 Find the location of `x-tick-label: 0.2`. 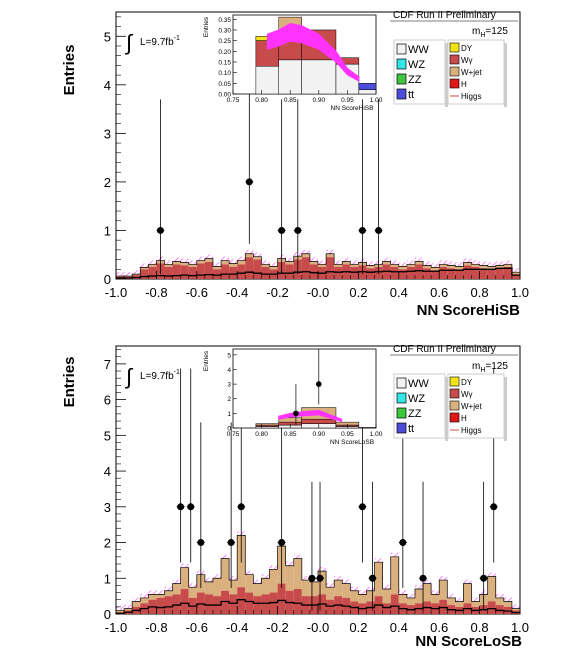

x-tick-label: 0.2 is located at coordinates (358, 627).